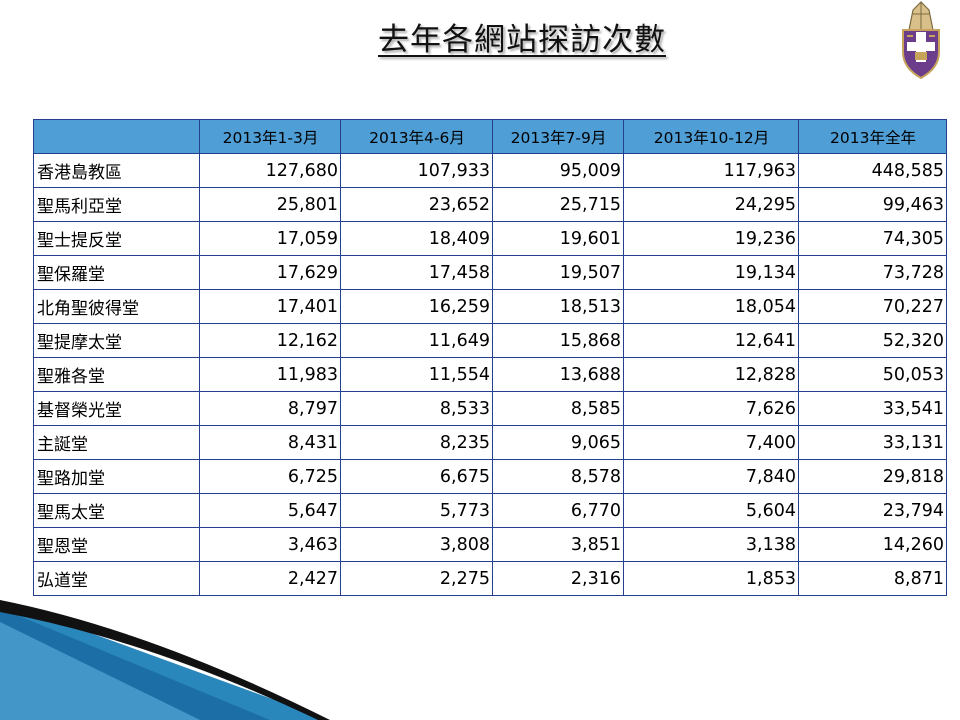 Image resolution: width=960 pixels, height=720 pixels. I want to click on table-row: 弘道堂 2,427 2,275 2,316 1,853 8,871, so click(490, 578).